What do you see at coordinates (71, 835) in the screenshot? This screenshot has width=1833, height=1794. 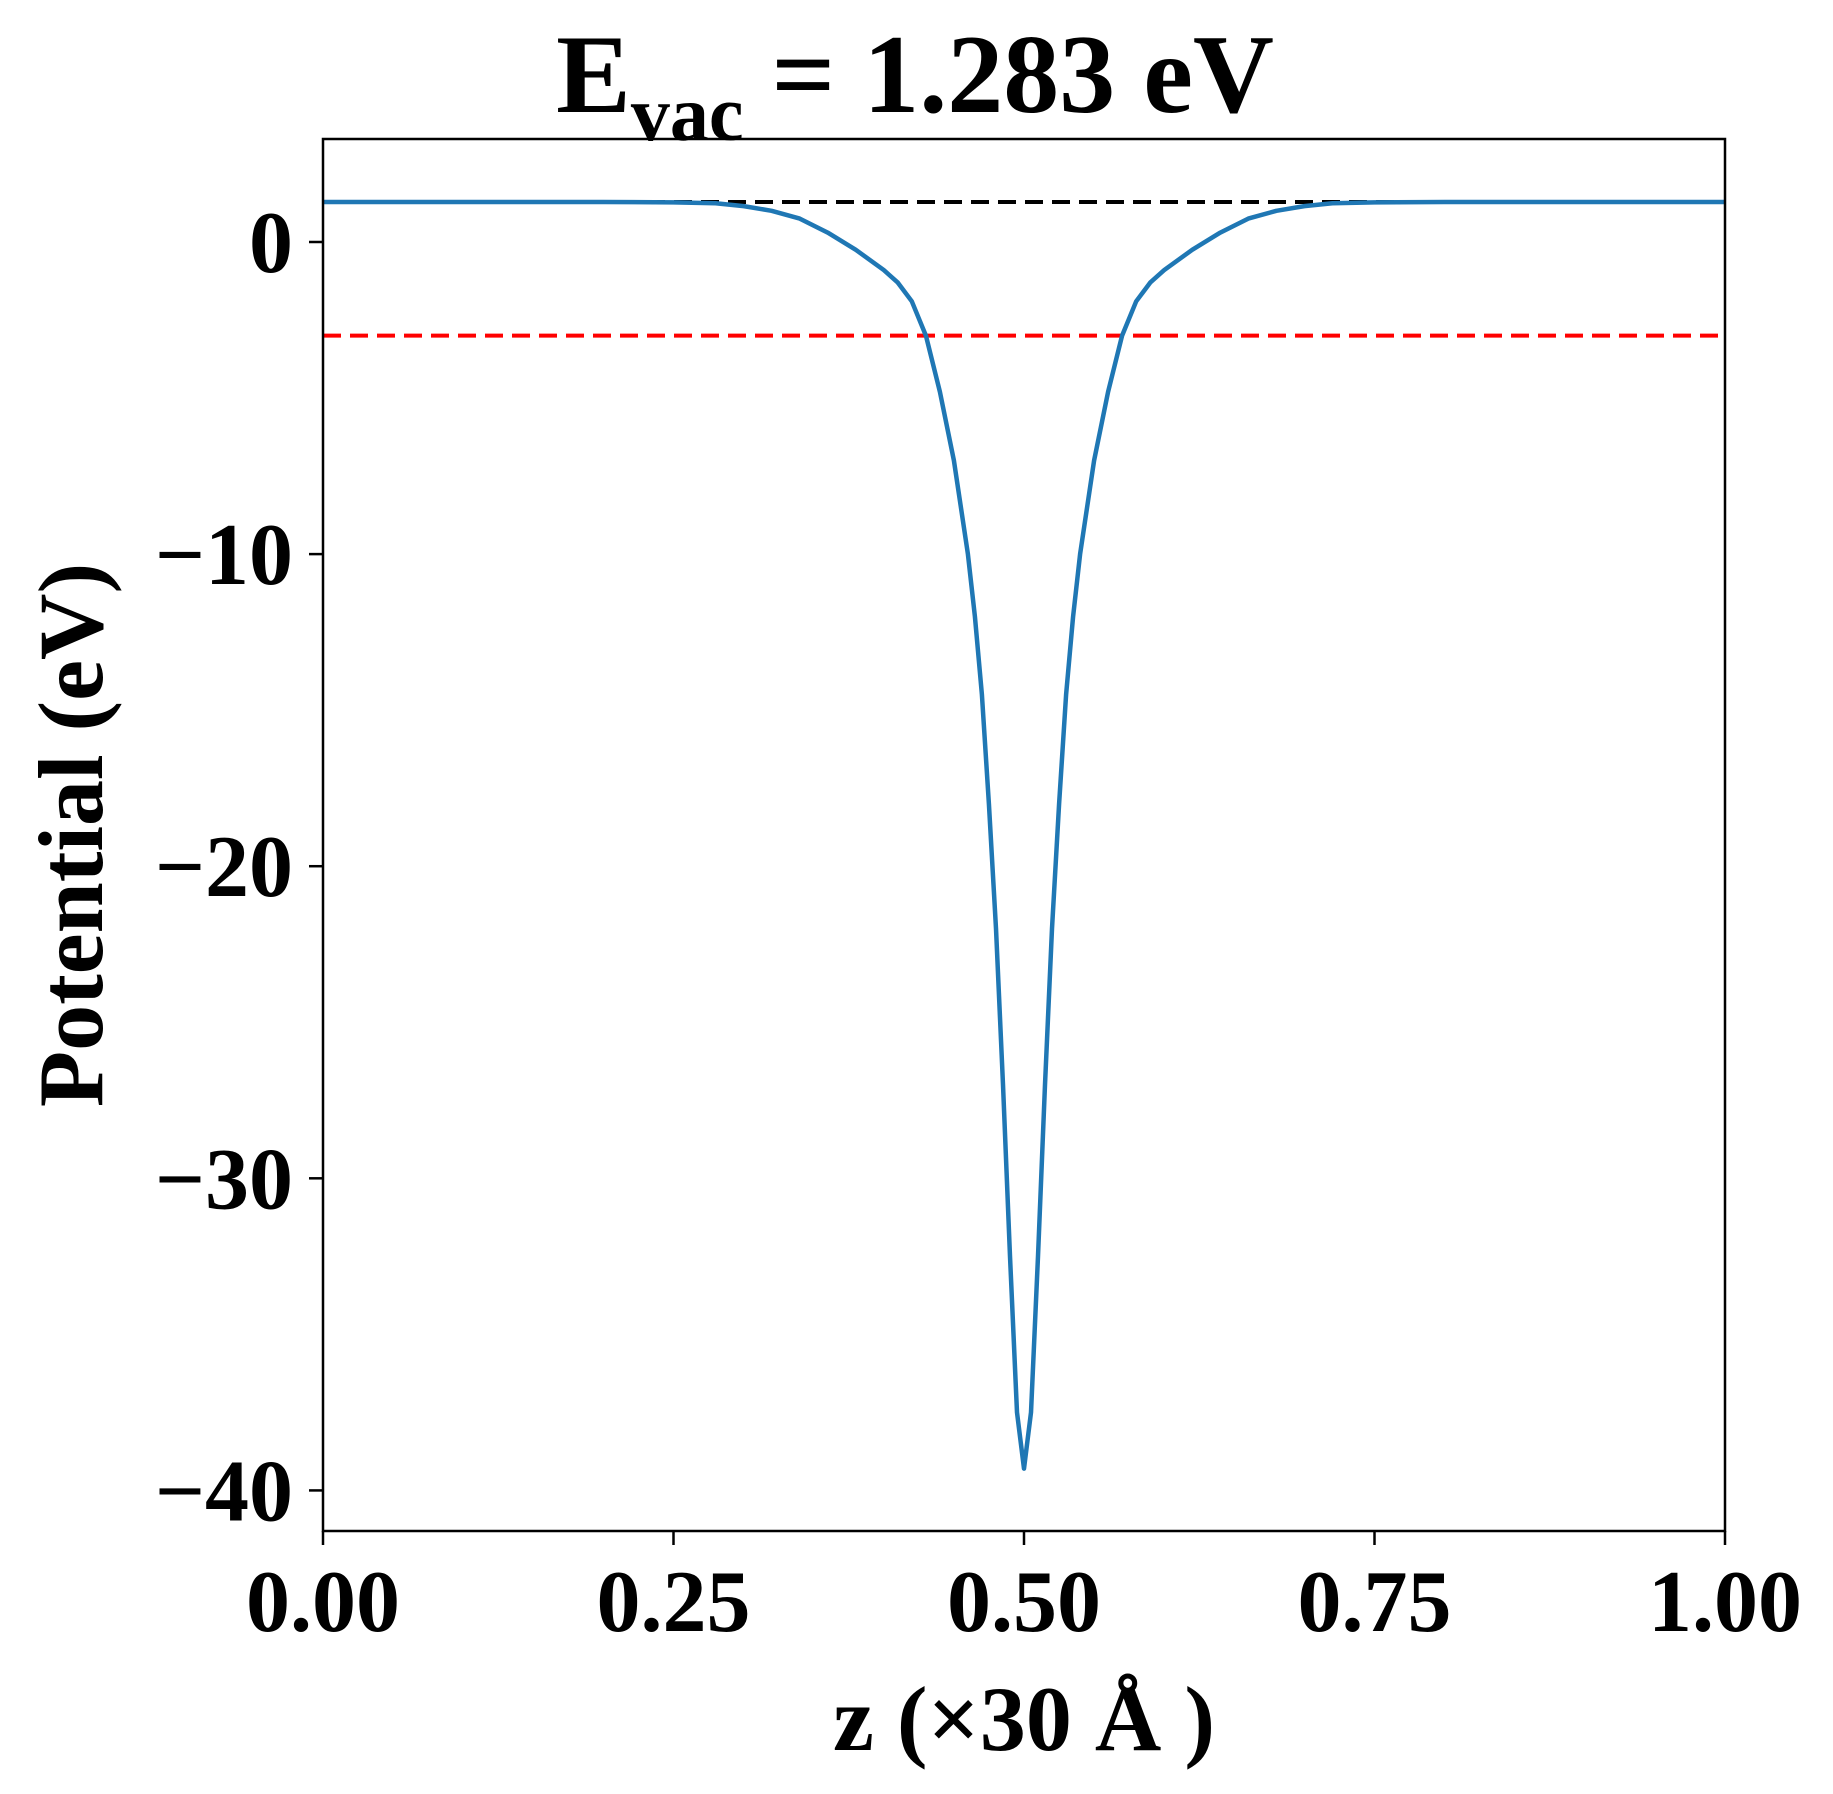 I see `y-axis-label: Potential (eV)` at bounding box center [71, 835].